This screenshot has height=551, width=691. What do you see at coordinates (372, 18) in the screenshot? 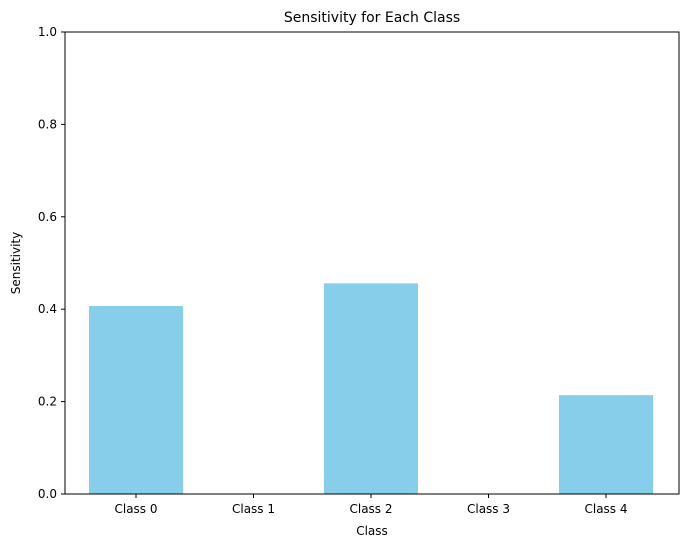
I see `chart-title: Sensitivity for Each Class` at bounding box center [372, 18].